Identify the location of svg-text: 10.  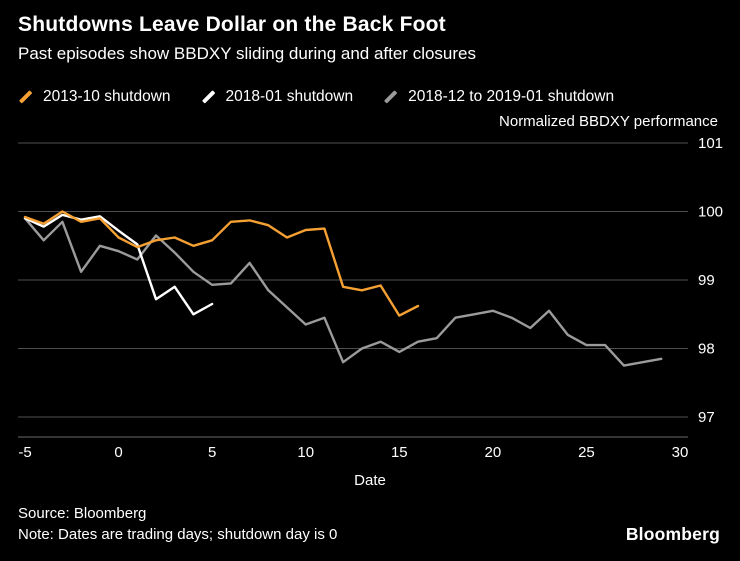
(305, 452).